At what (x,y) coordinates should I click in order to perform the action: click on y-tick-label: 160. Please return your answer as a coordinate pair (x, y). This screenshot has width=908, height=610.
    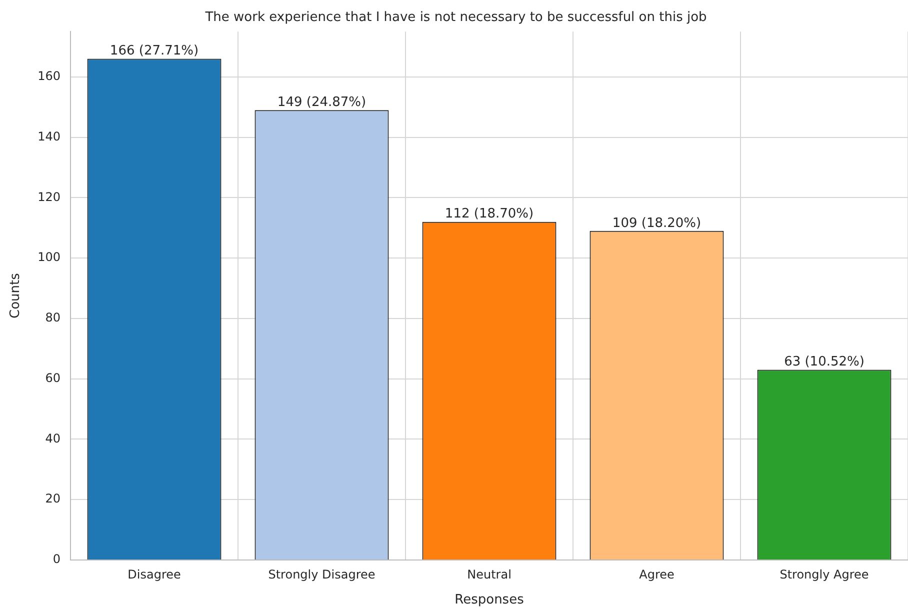
    Looking at the image, I should click on (49, 76).